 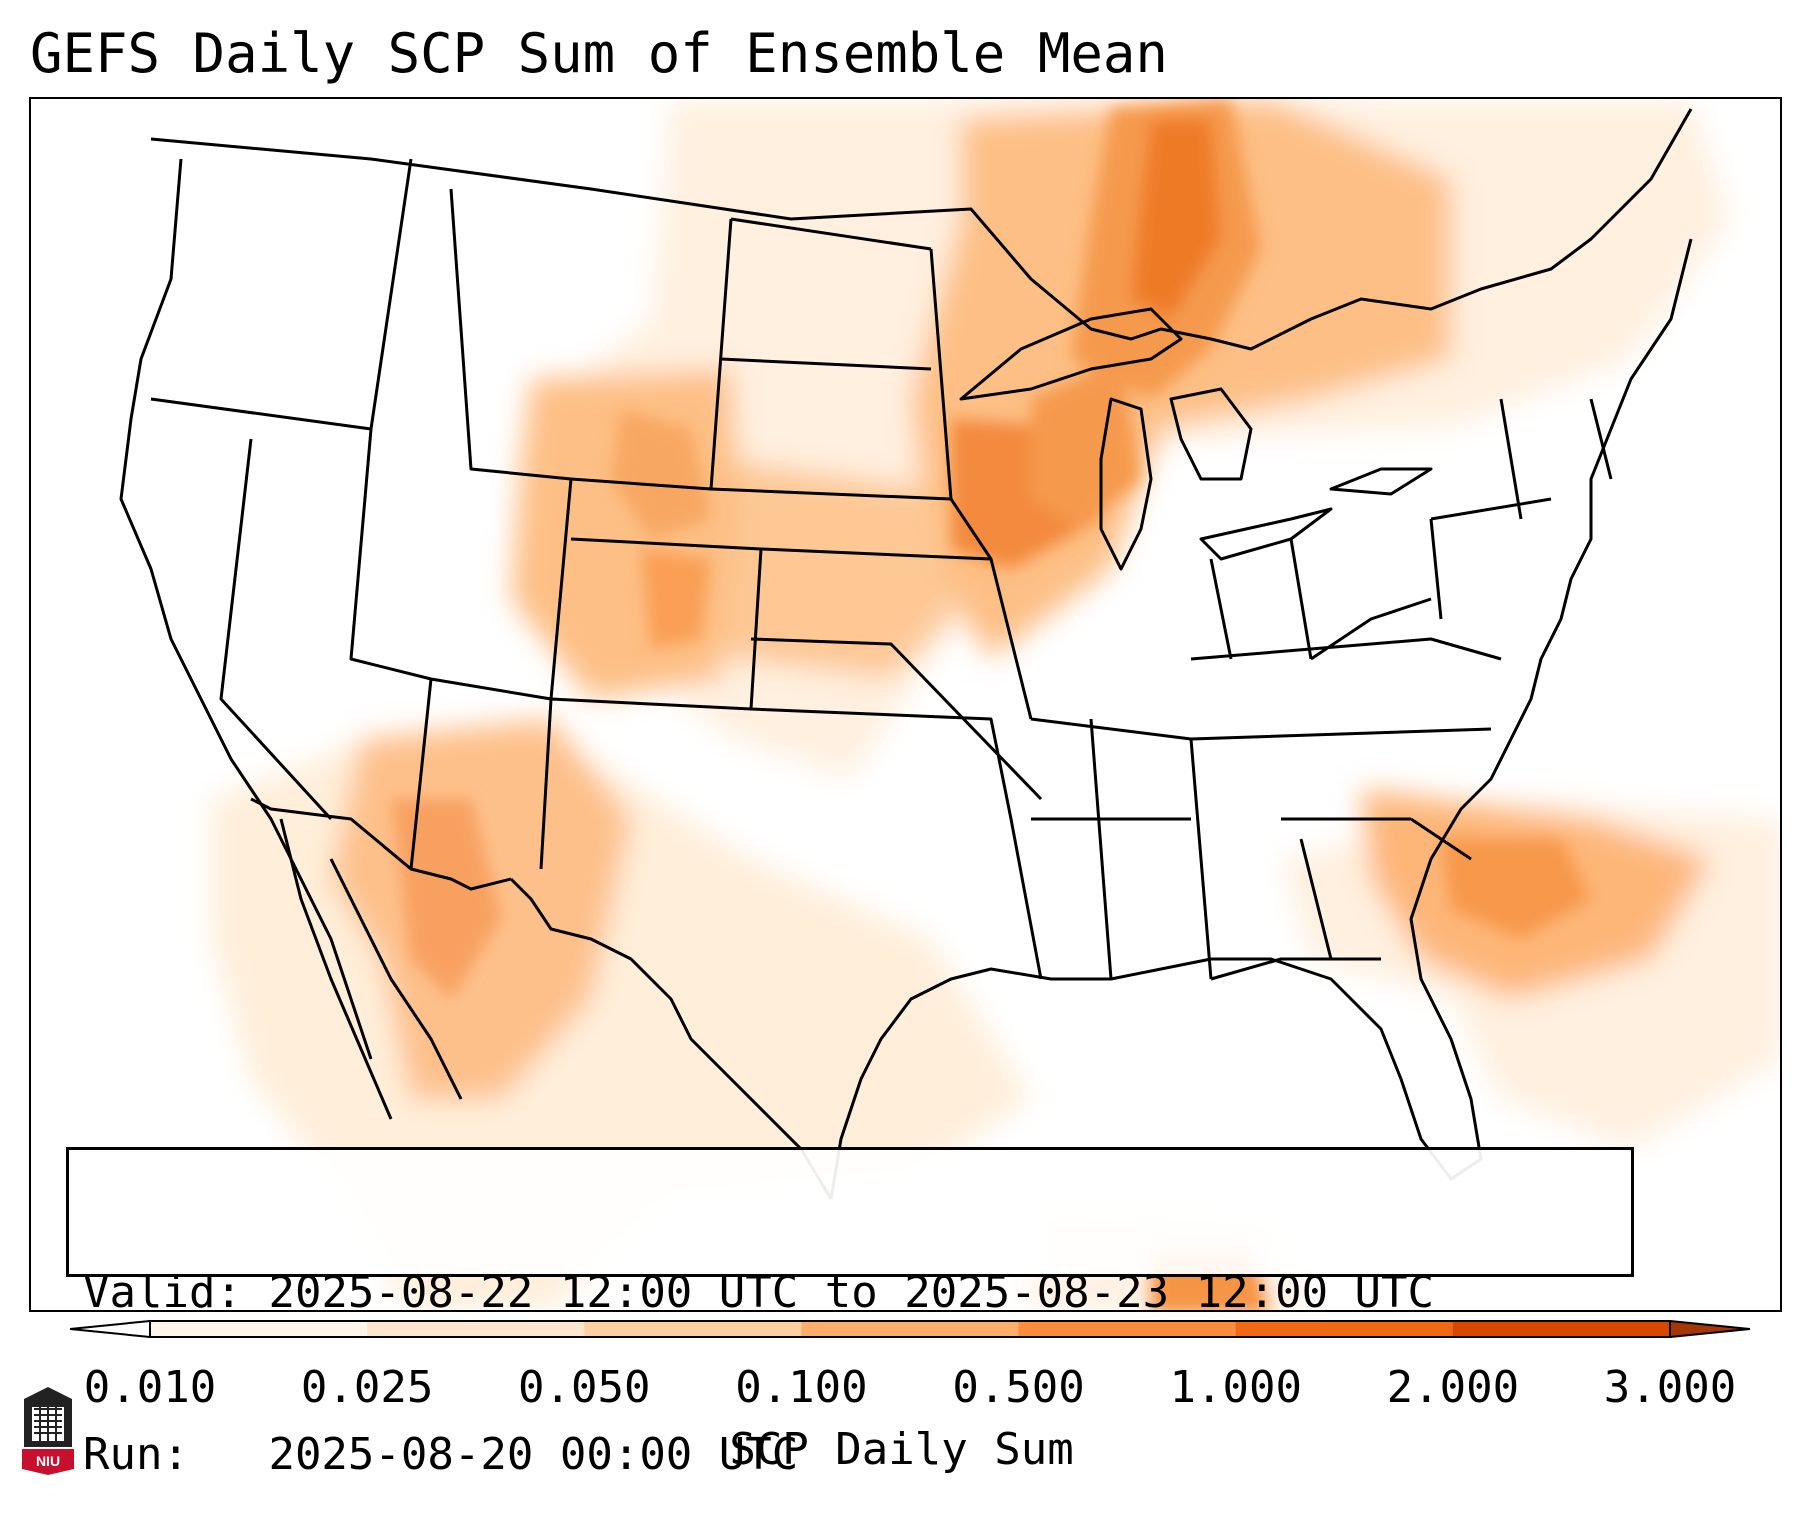 I want to click on baja-california, so click(x=336, y=969).